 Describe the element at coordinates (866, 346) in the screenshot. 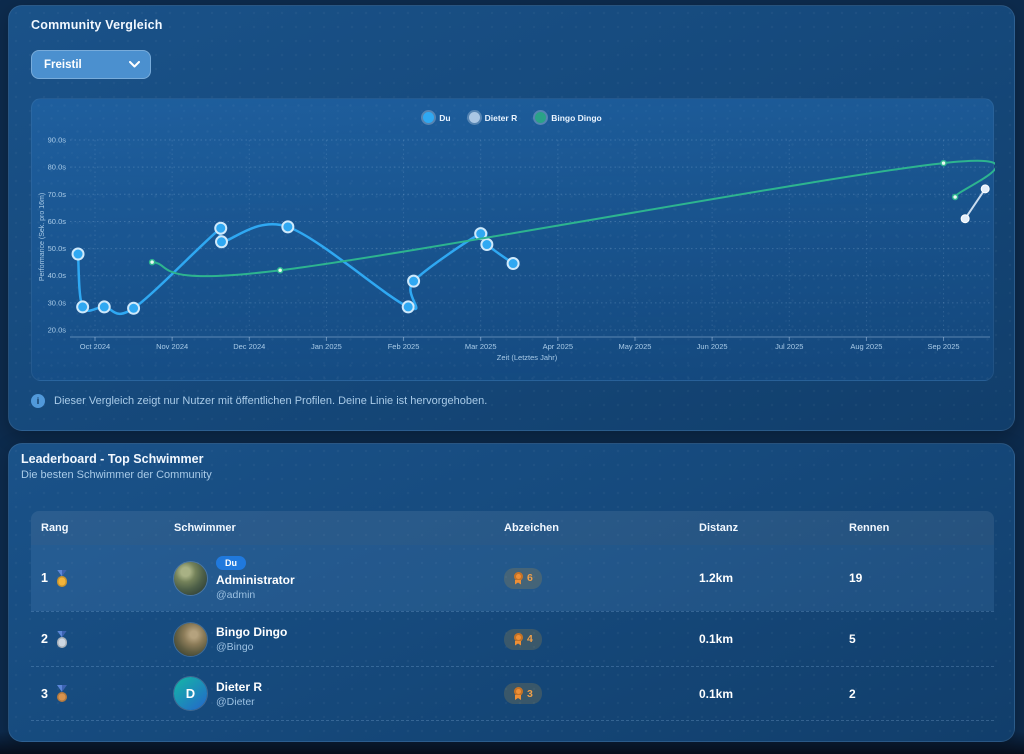

I see `x-tick-label: Aug 2025` at that location.